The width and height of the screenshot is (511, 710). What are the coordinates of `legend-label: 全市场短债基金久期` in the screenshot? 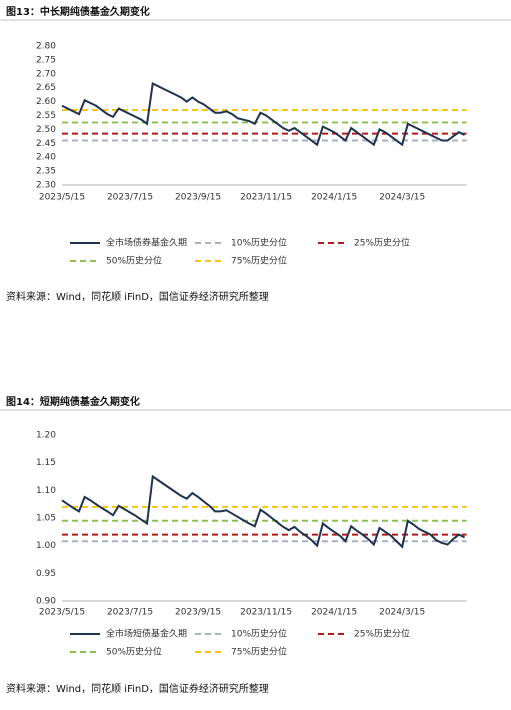 It's located at (146, 634).